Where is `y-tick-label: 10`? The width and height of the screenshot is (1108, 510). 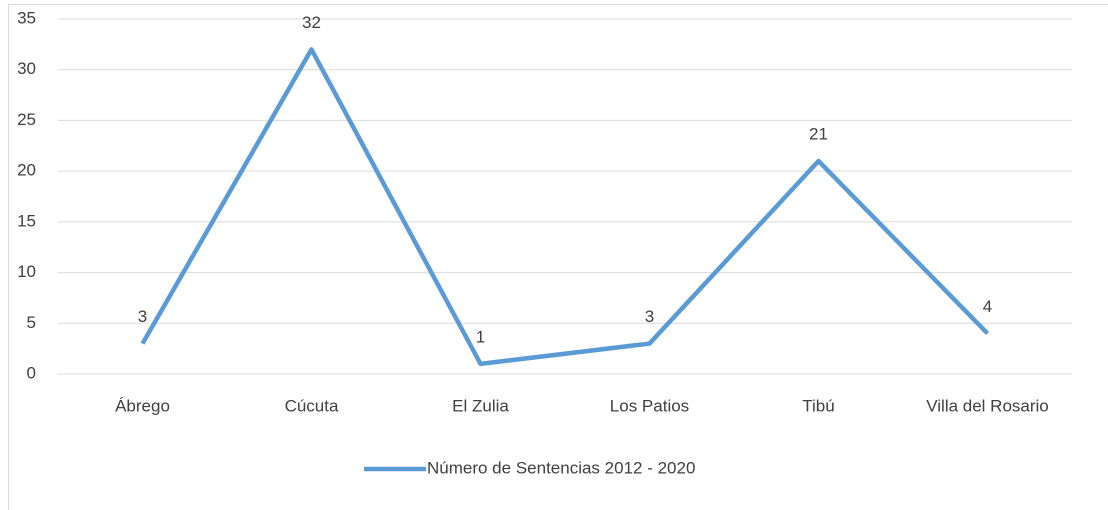 y-tick-label: 10 is located at coordinates (26, 271).